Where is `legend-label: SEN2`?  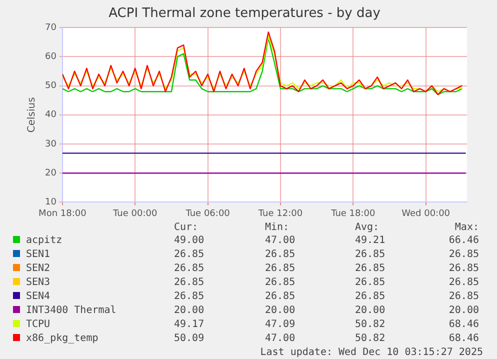 legend-label: SEN2 is located at coordinates (38, 268).